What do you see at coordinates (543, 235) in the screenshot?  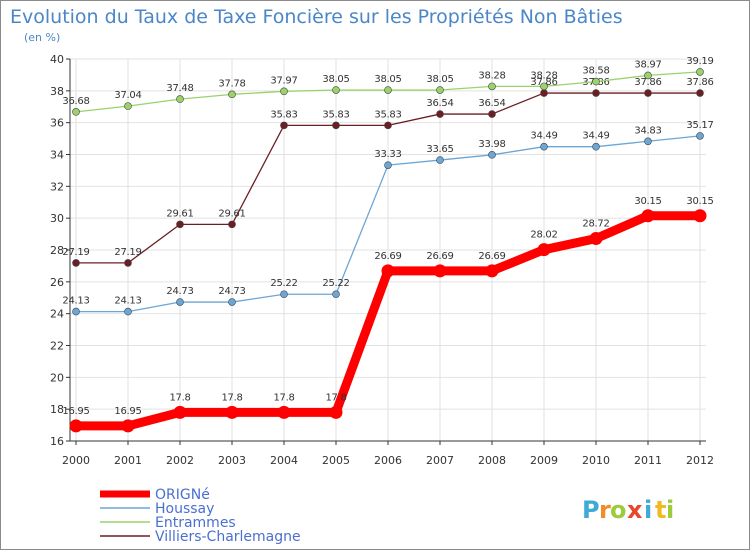 I see `data-label: 28.02` at bounding box center [543, 235].